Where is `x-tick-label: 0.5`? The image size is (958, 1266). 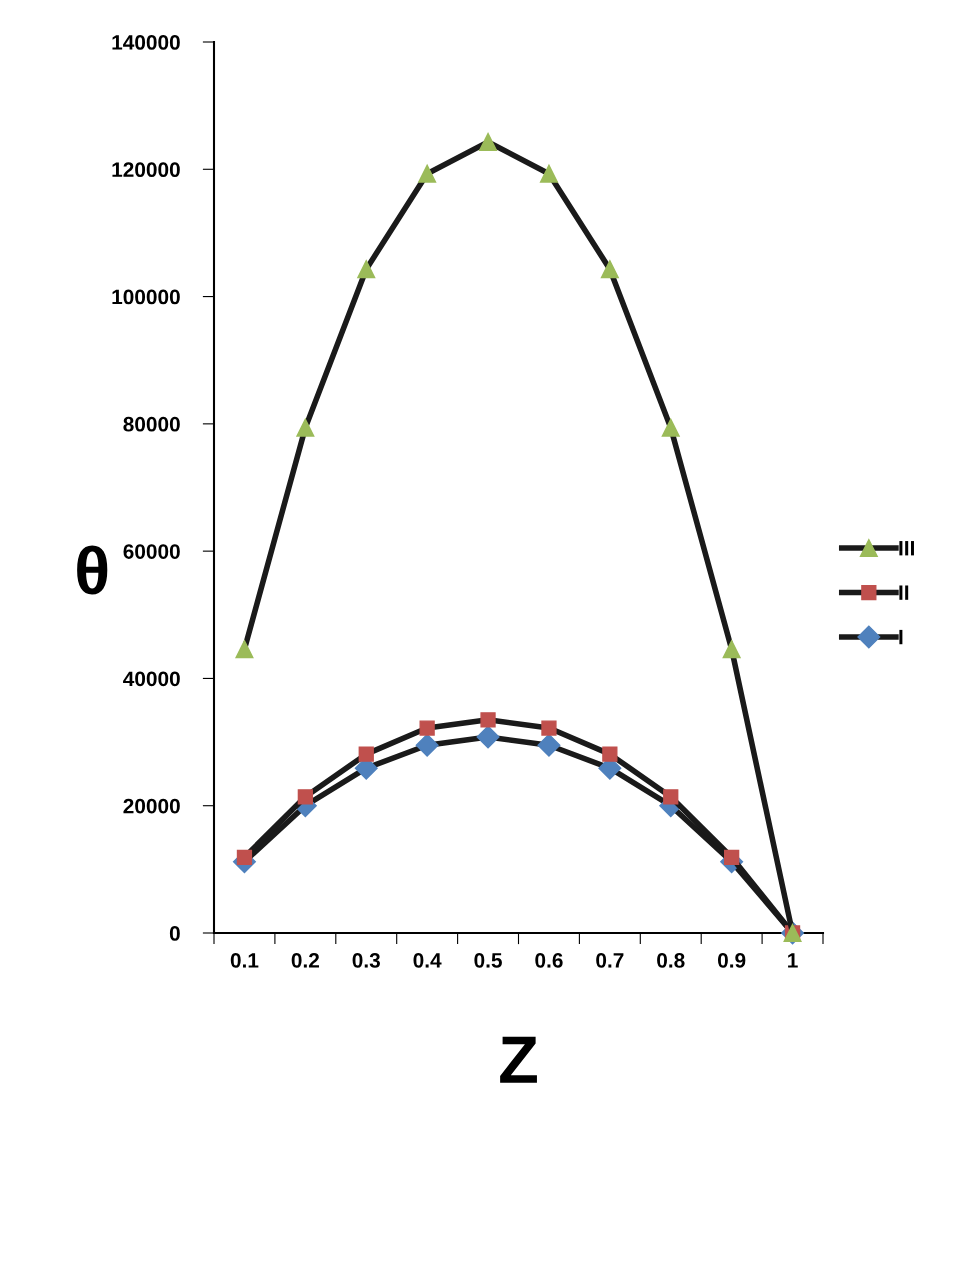 x-tick-label: 0.5 is located at coordinates (488, 960).